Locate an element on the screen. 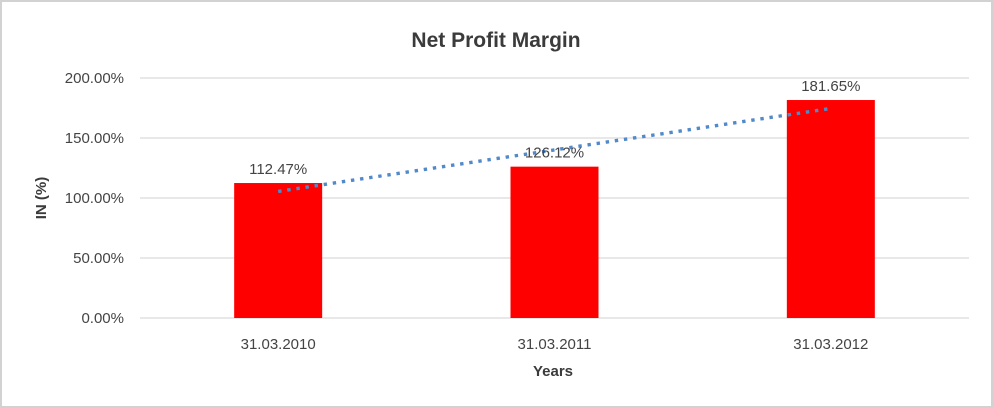 Image resolution: width=993 pixels, height=408 pixels. trendline-dotted is located at coordinates (554, 150).